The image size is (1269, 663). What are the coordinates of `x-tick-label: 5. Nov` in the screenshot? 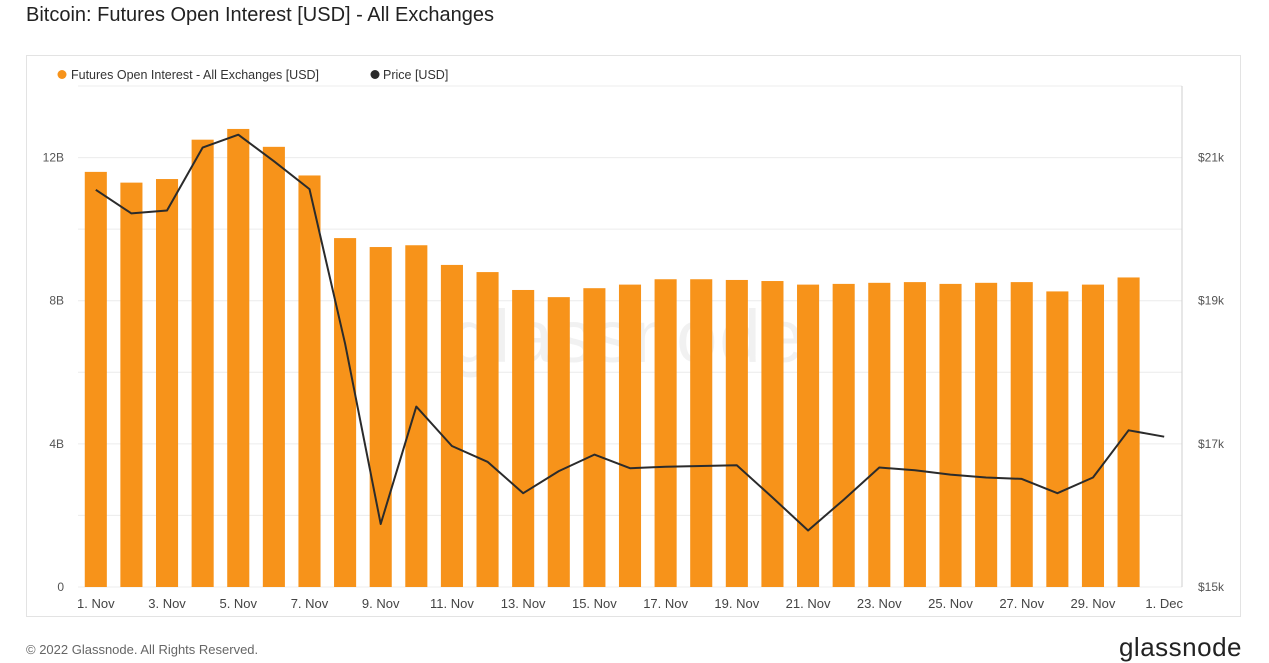 It's located at (238, 603).